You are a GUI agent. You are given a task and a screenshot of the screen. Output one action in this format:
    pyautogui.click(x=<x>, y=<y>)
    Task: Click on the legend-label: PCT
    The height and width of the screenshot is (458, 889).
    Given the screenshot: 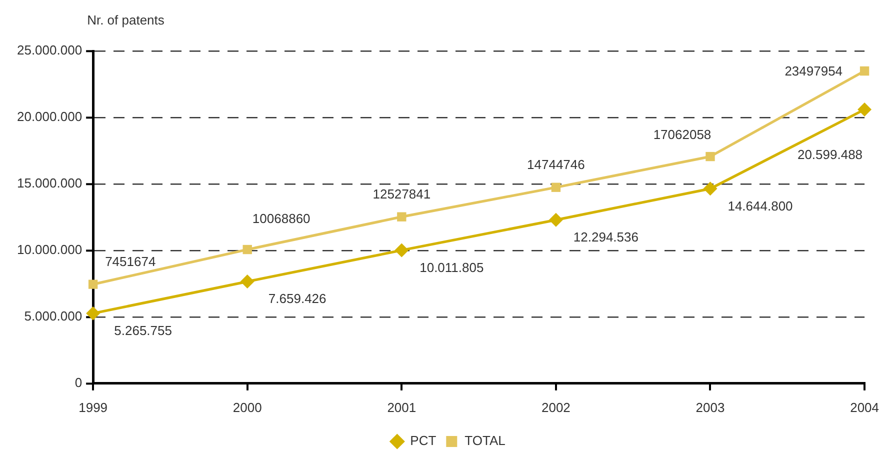 What is the action you would take?
    pyautogui.click(x=423, y=440)
    